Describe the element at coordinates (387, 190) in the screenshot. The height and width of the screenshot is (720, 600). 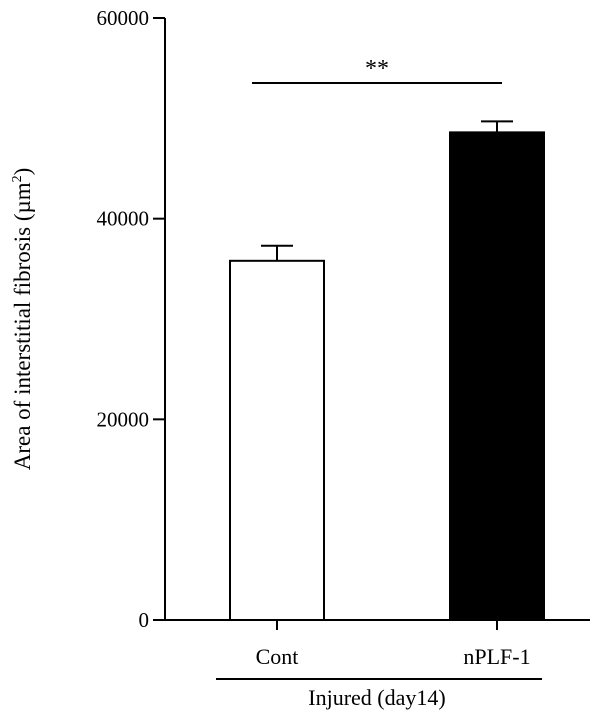
I see `error-bars` at that location.